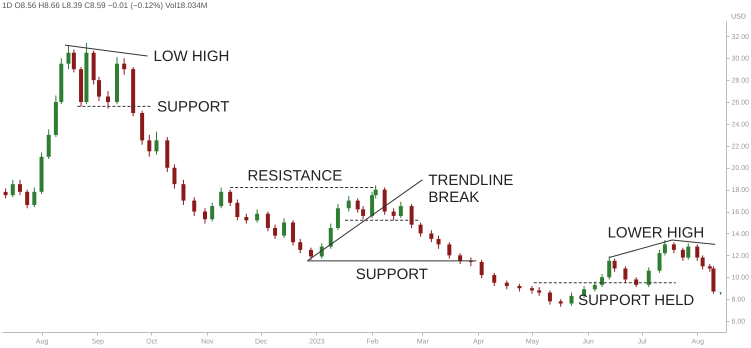 This screenshot has height=348, width=751. I want to click on annotation: SUPPORT HELD, so click(636, 301).